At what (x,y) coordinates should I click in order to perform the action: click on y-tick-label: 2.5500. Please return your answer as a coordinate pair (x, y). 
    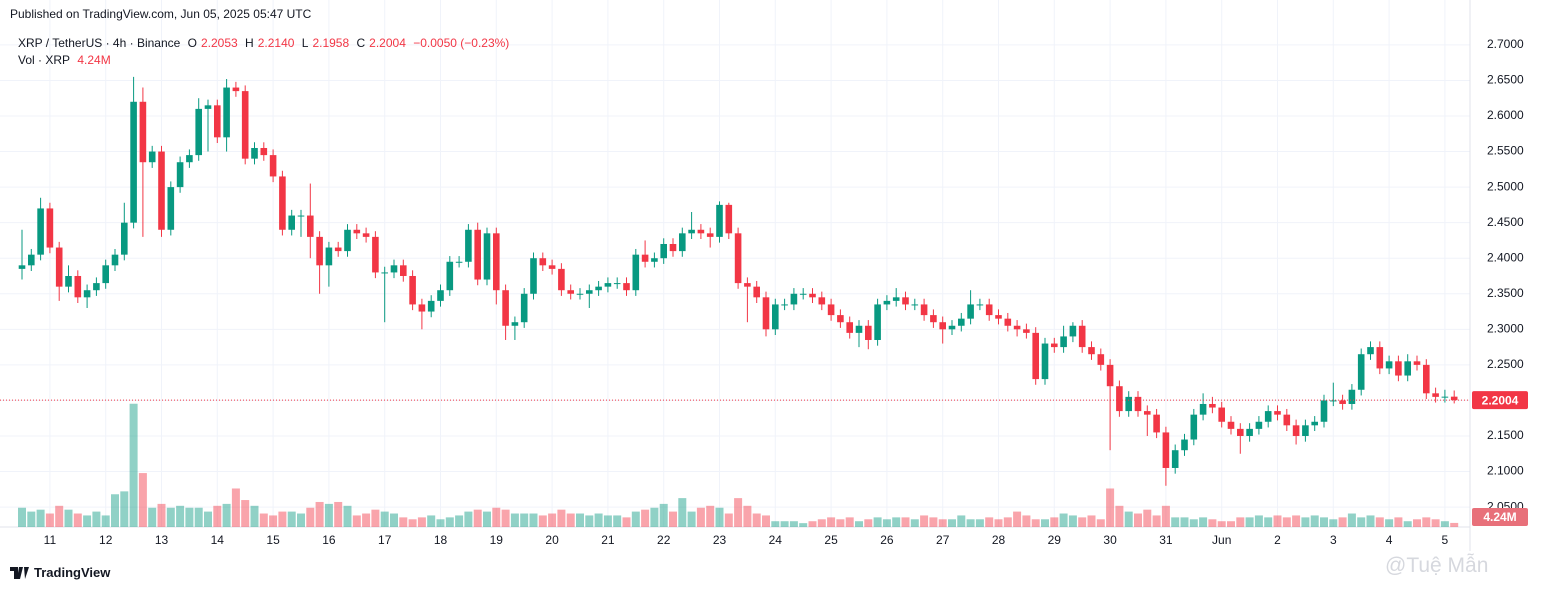
    Looking at the image, I should click on (1505, 151).